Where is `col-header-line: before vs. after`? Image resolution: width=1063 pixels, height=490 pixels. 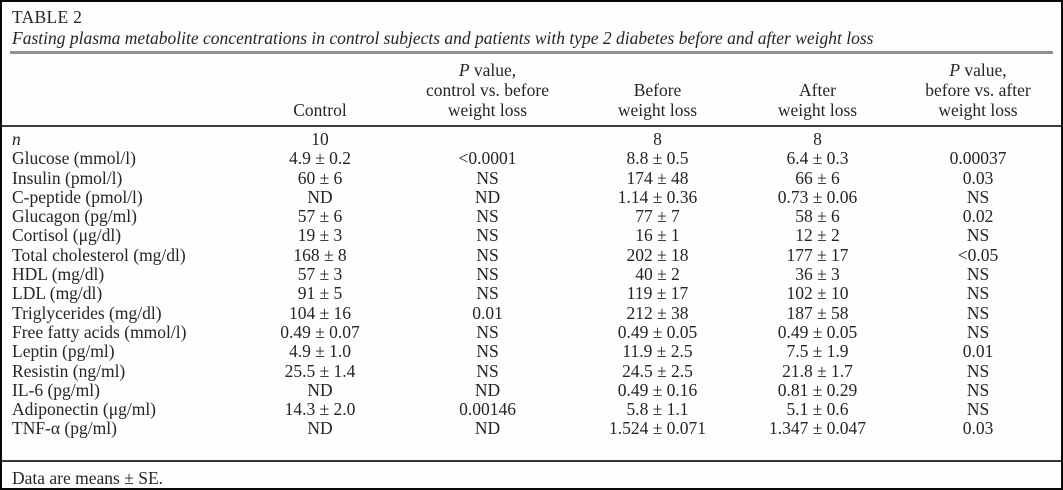
col-header-line: before vs. after is located at coordinates (978, 90).